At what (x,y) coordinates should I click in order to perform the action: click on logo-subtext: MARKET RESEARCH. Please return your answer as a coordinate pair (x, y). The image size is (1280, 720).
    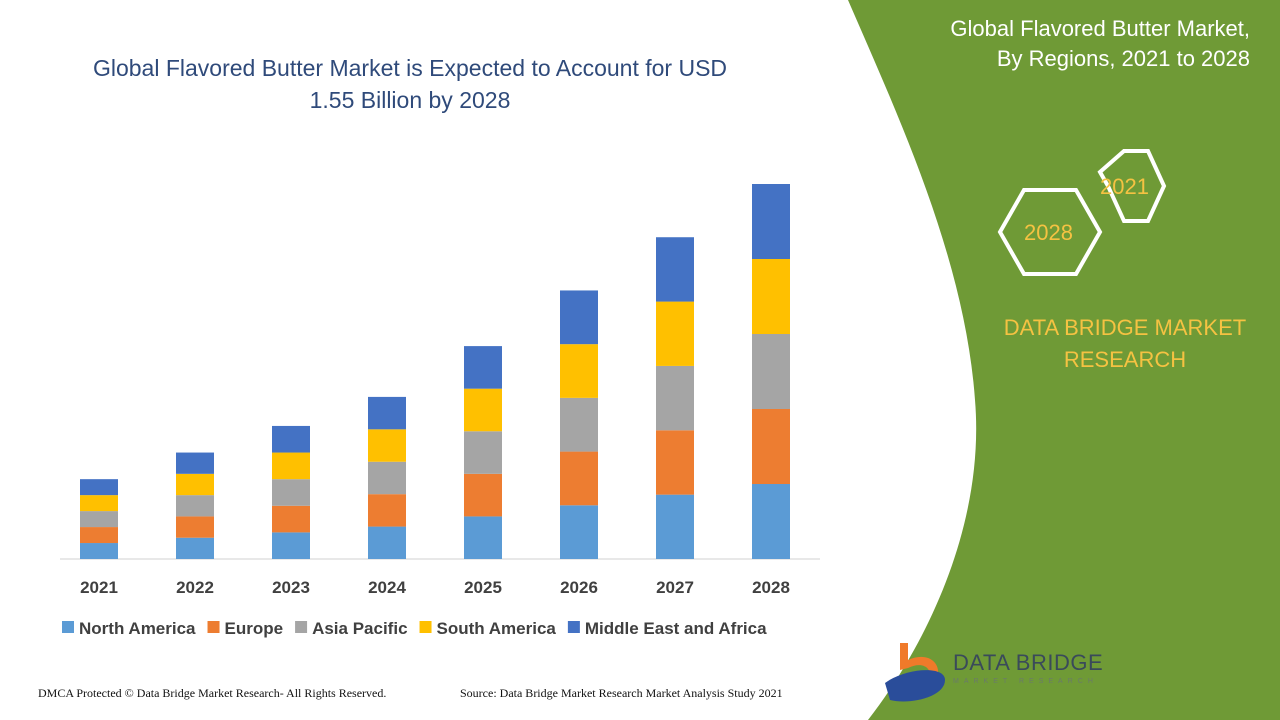
    Looking at the image, I should click on (1025, 681).